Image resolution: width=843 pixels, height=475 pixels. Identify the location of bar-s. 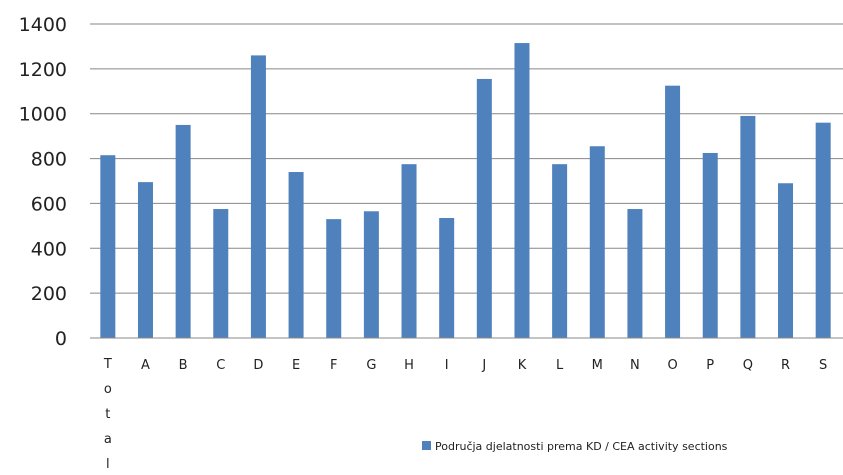
(823, 230).